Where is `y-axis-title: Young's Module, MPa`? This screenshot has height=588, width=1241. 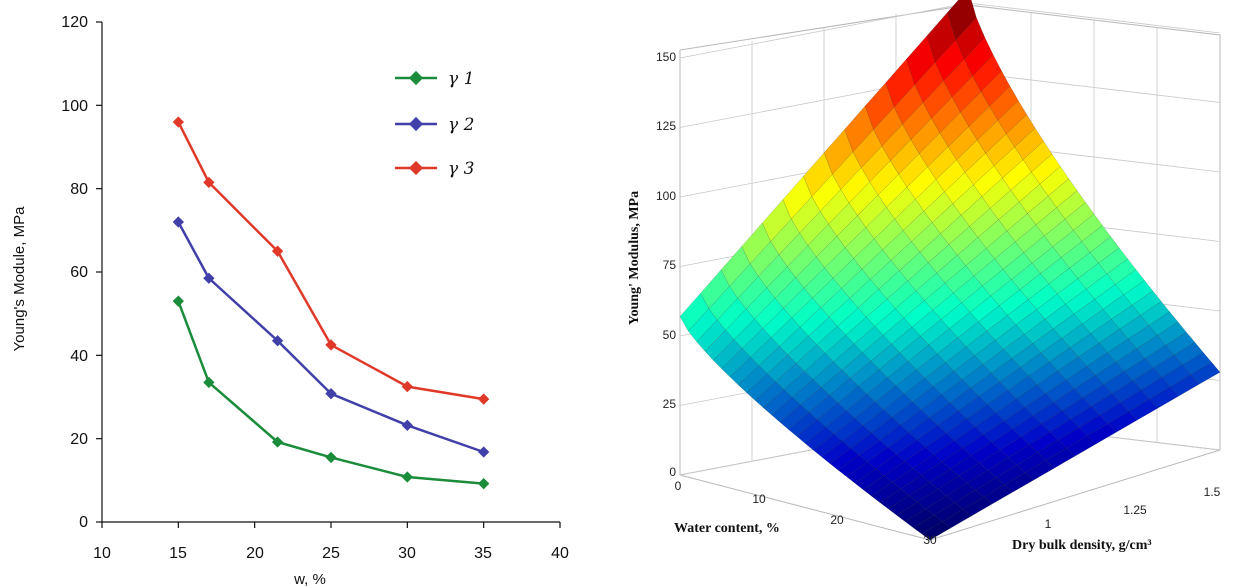
y-axis-title: Young's Module, MPa is located at coordinates (19, 279).